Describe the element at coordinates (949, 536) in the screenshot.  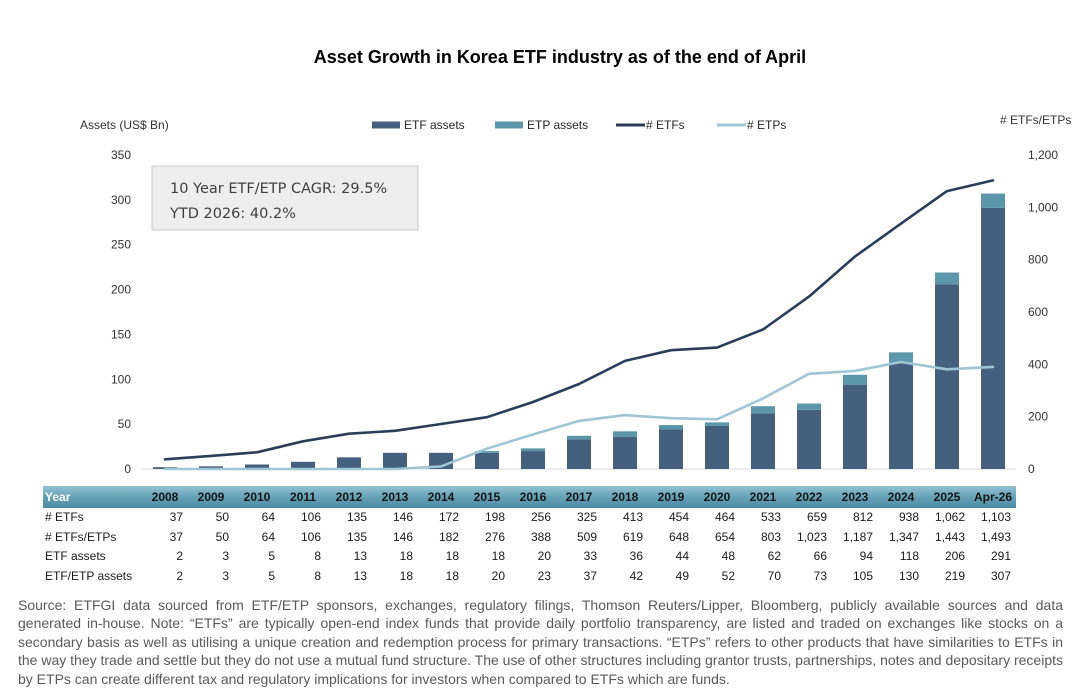
I see `table-cell: 1,443` at that location.